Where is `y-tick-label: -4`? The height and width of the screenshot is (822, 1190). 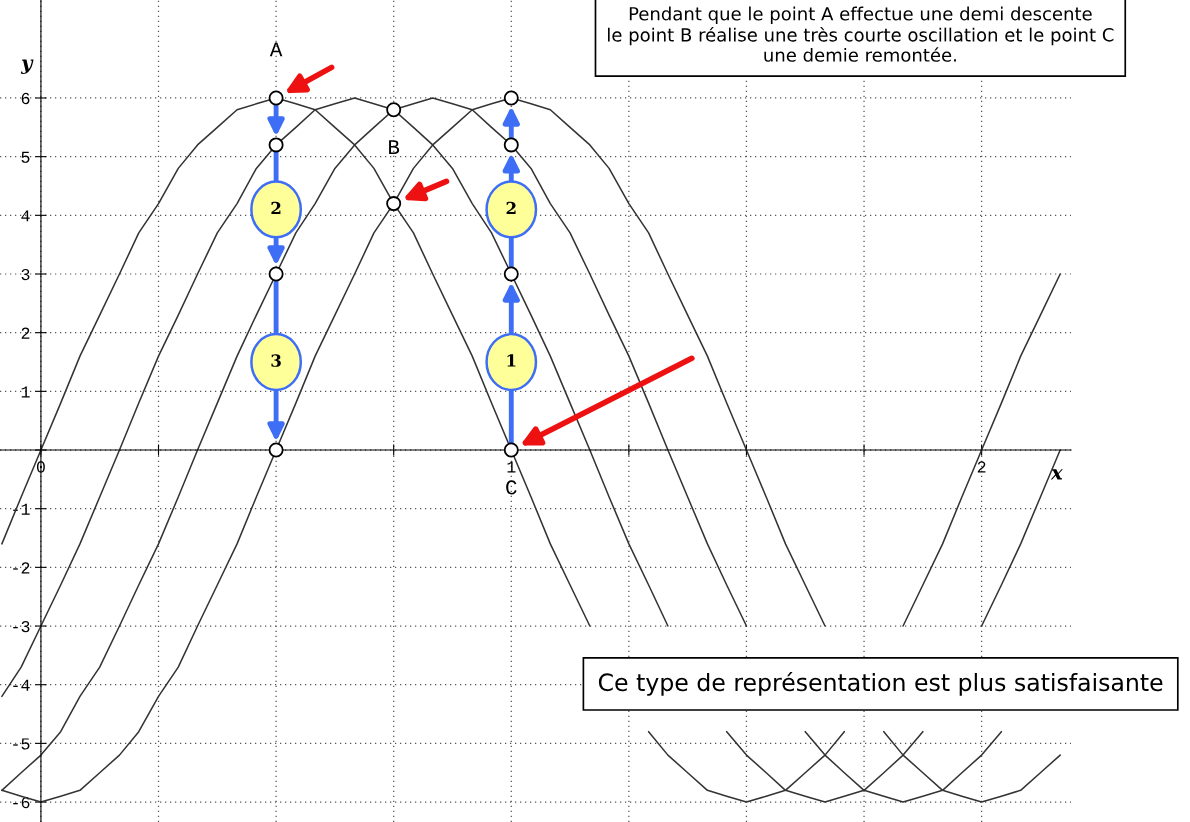 y-tick-label: -4 is located at coordinates (21, 685).